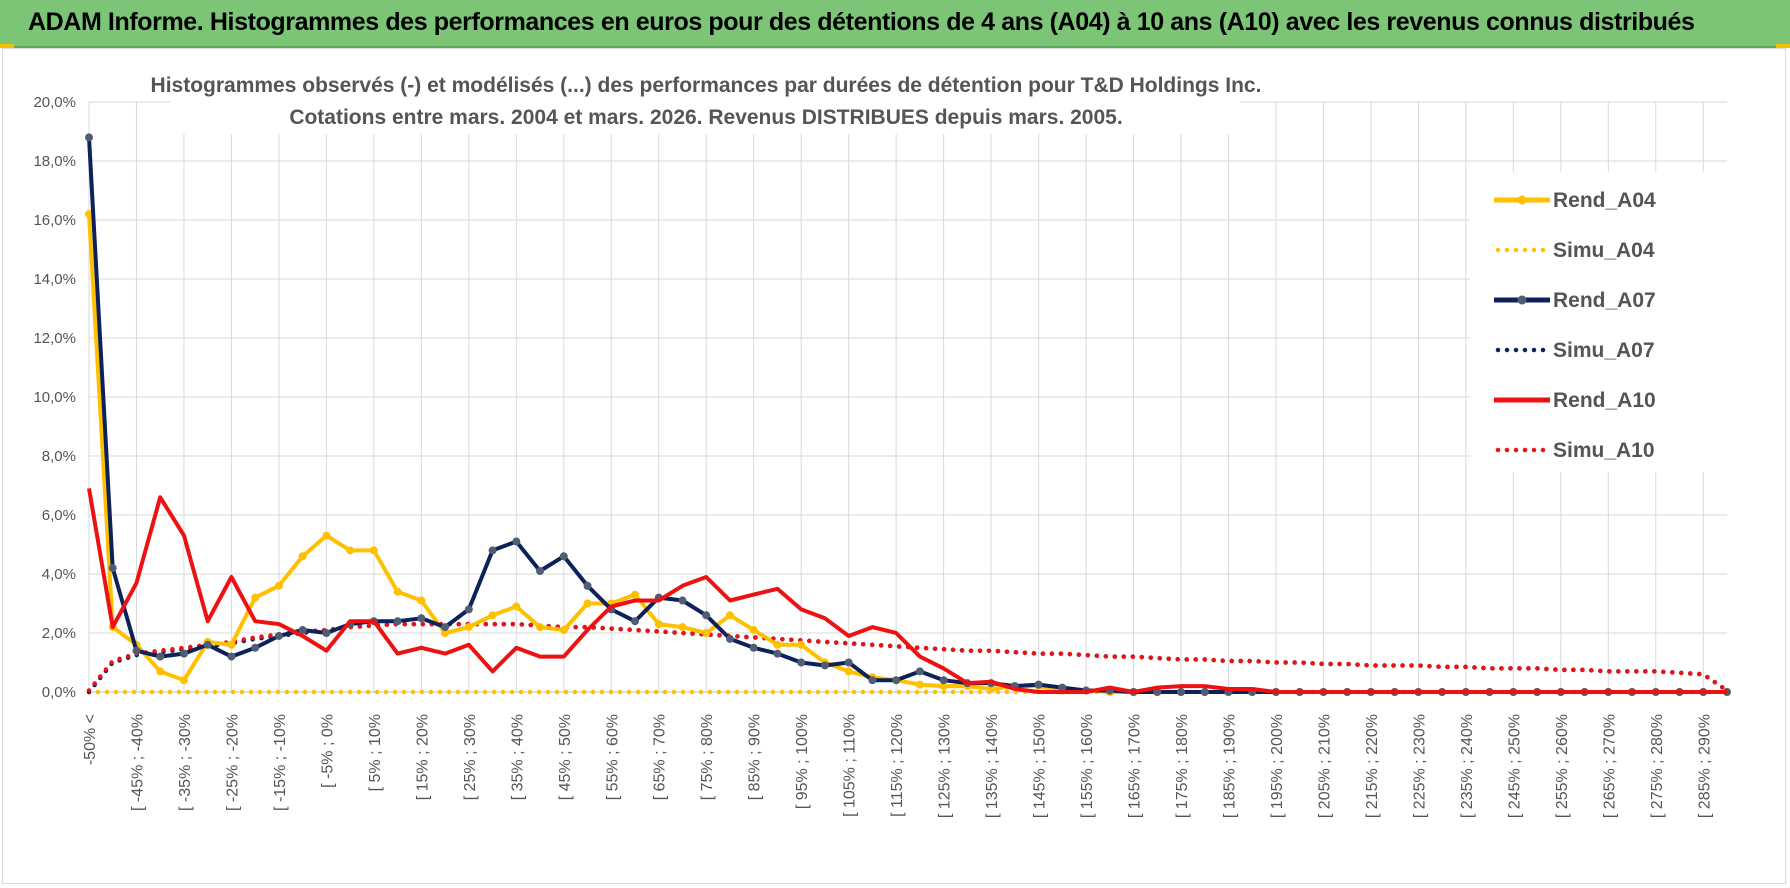  I want to click on legend-label: Simu_A04, so click(1604, 250).